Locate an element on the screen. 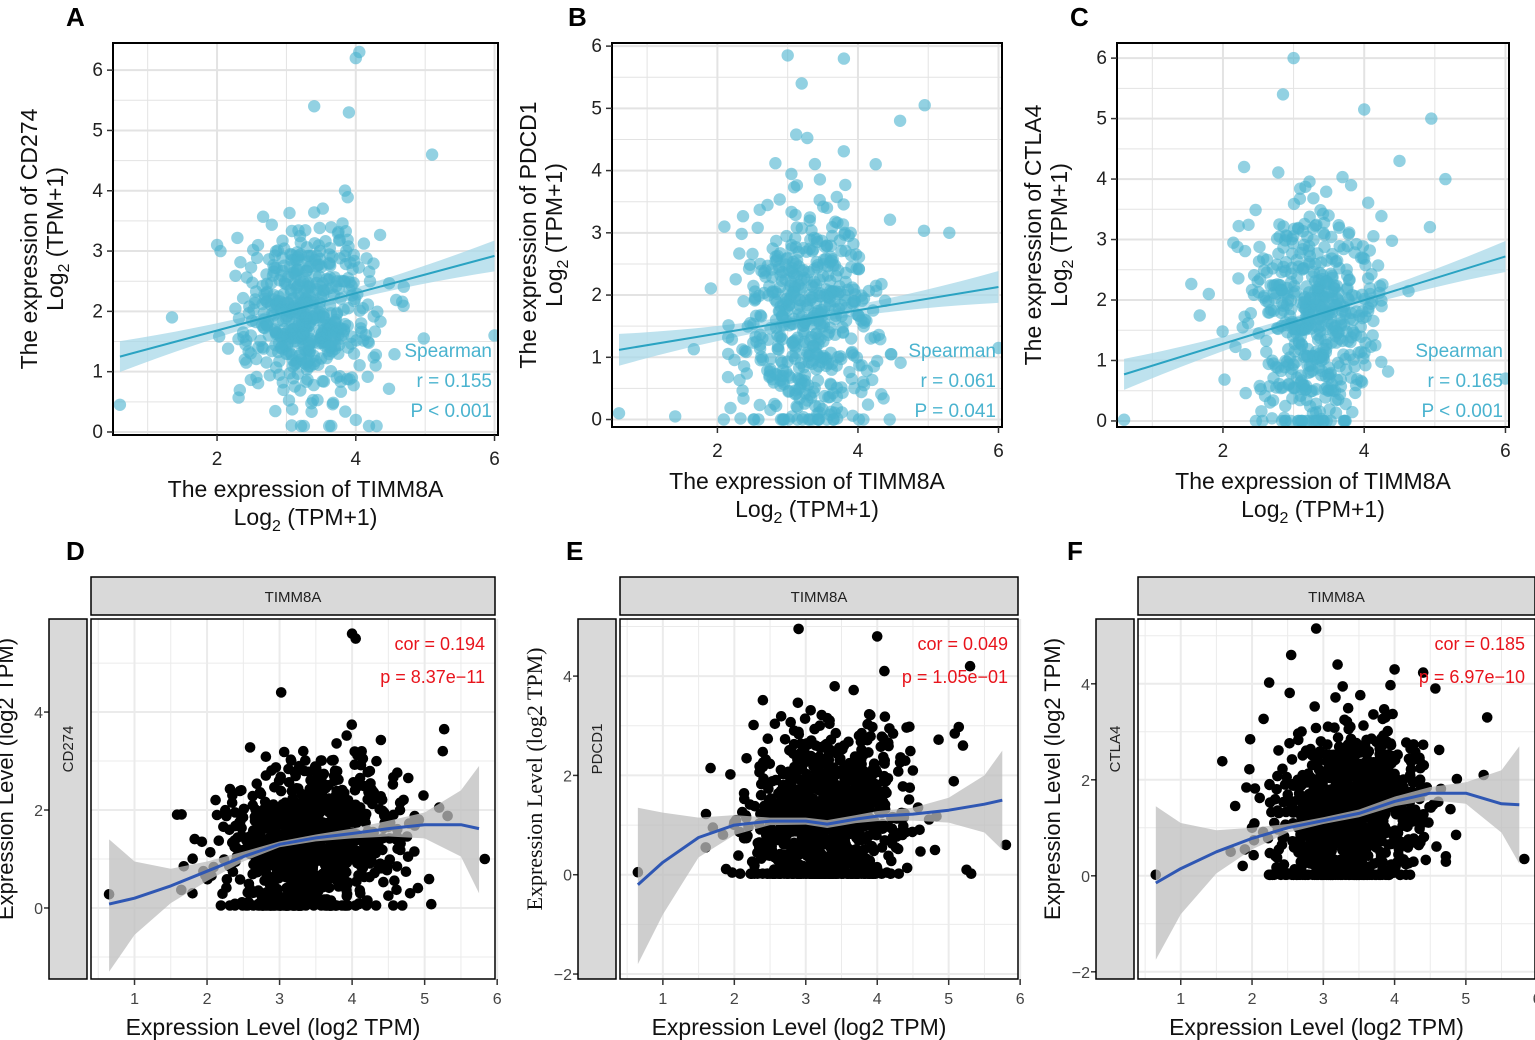 Image resolution: width=1535 pixels, height=1040 pixels. x-axis-label-unit: Log2 (TPM+1) is located at coordinates (1313, 511).